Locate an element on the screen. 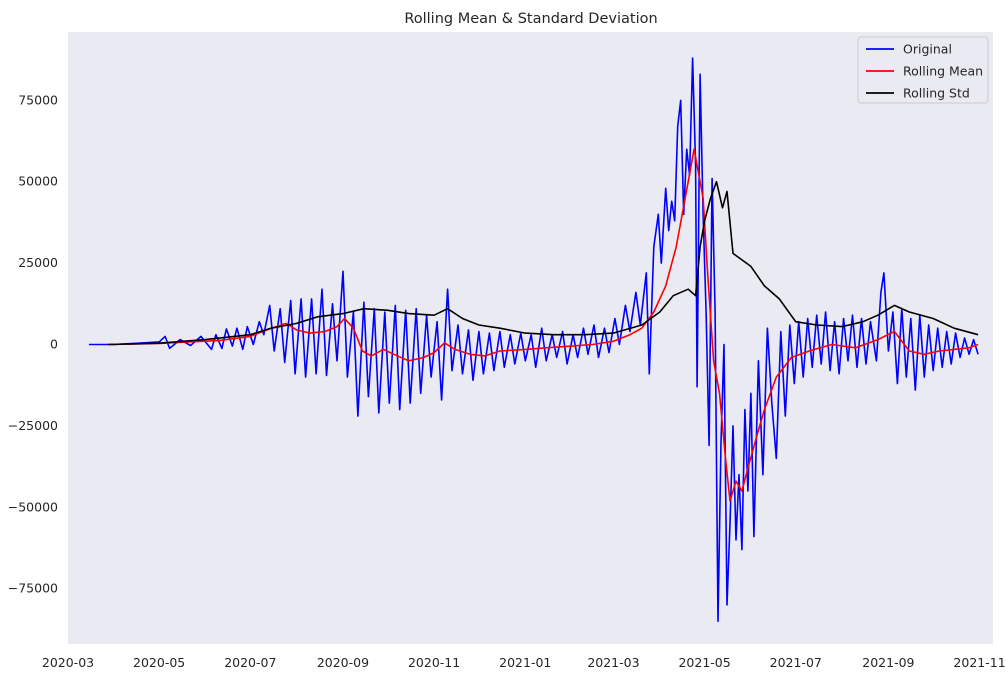 The height and width of the screenshot is (684, 1006). y-tick-label: 50000 is located at coordinates (38, 181).